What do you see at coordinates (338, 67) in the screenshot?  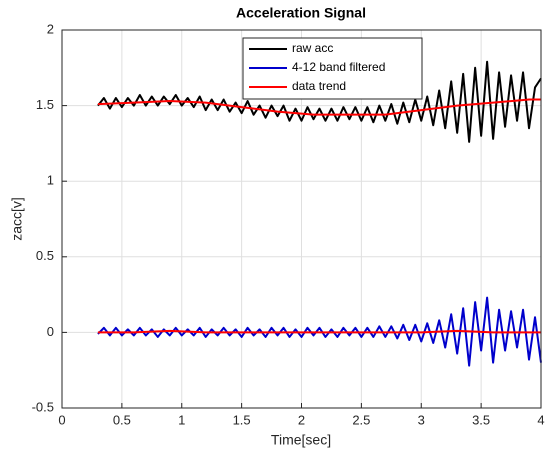 I see `legend-label: 4-12 band filtered` at bounding box center [338, 67].